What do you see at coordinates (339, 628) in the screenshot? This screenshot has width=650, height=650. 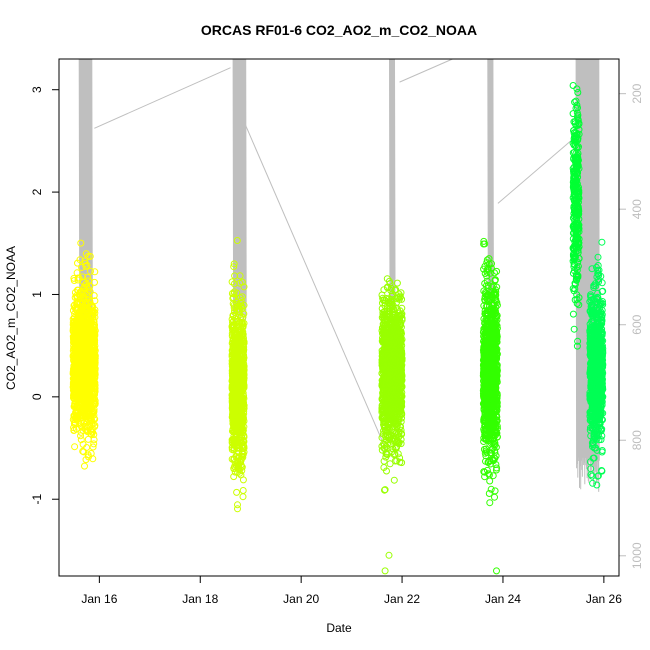 I see `x-axis-label: Date` at bounding box center [339, 628].